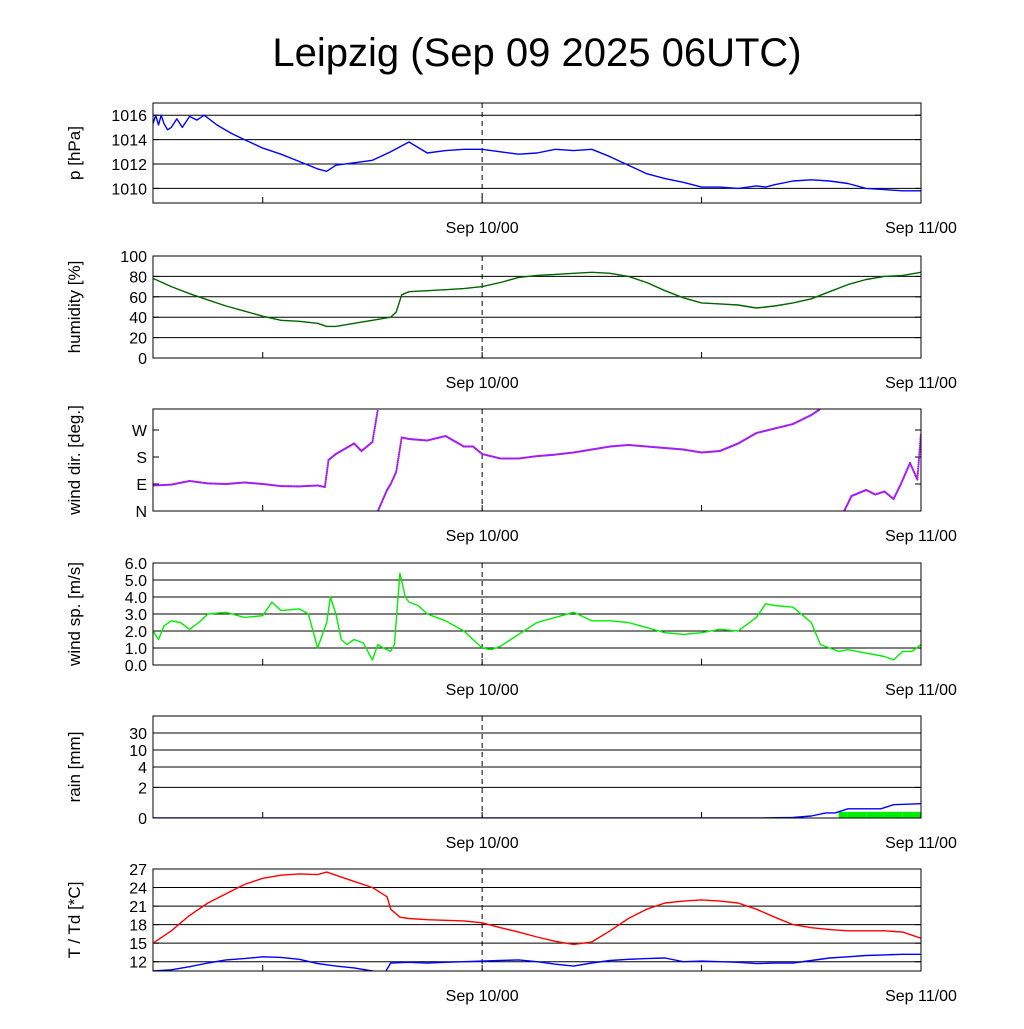 This screenshot has width=1024, height=1029. I want to click on wind_direction-x-tick-label: Sep 10/00, so click(482, 536).